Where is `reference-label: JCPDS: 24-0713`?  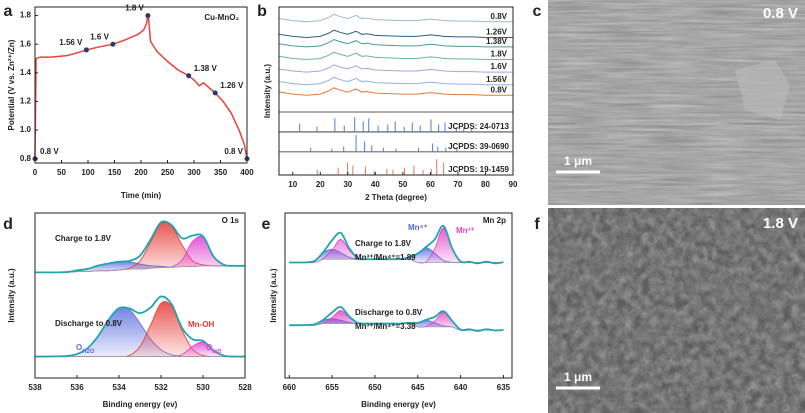 reference-label: JCPDS: 24-0713 is located at coordinates (478, 126).